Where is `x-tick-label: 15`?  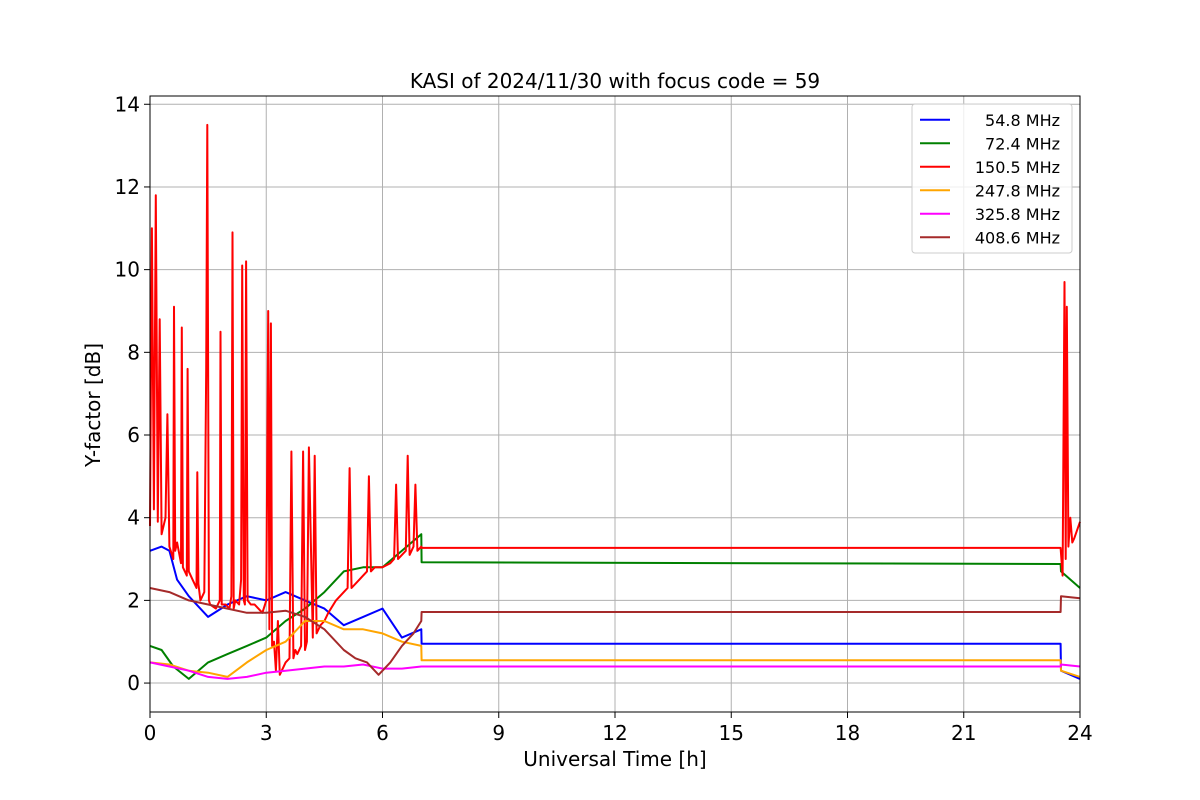
x-tick-label: 15 is located at coordinates (731, 733).